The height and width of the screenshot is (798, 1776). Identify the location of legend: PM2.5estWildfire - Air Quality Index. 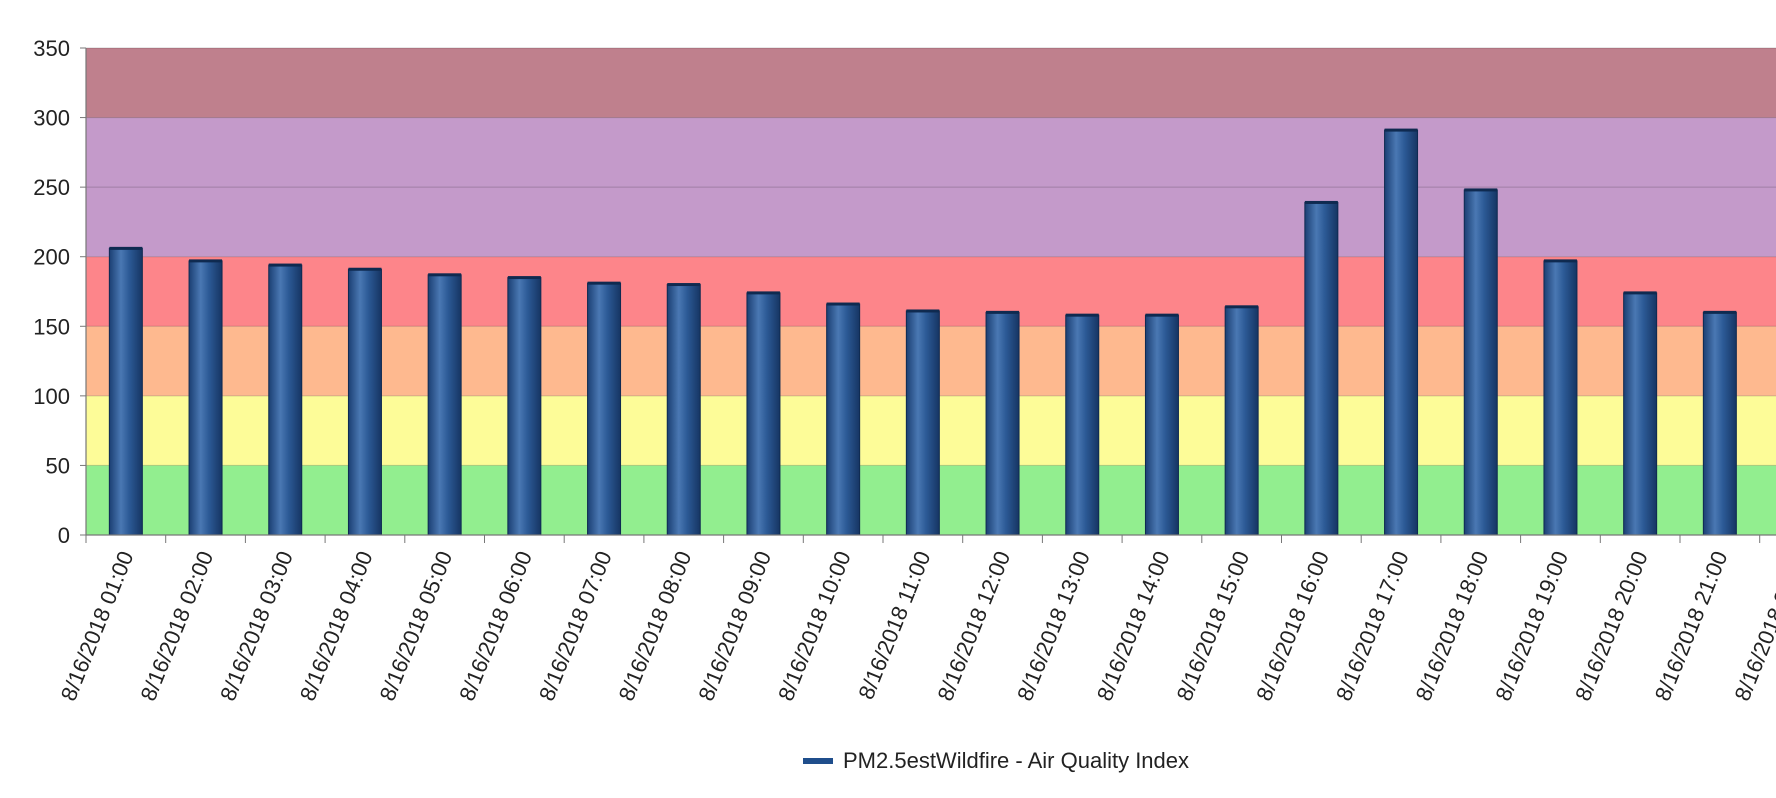
(996, 761).